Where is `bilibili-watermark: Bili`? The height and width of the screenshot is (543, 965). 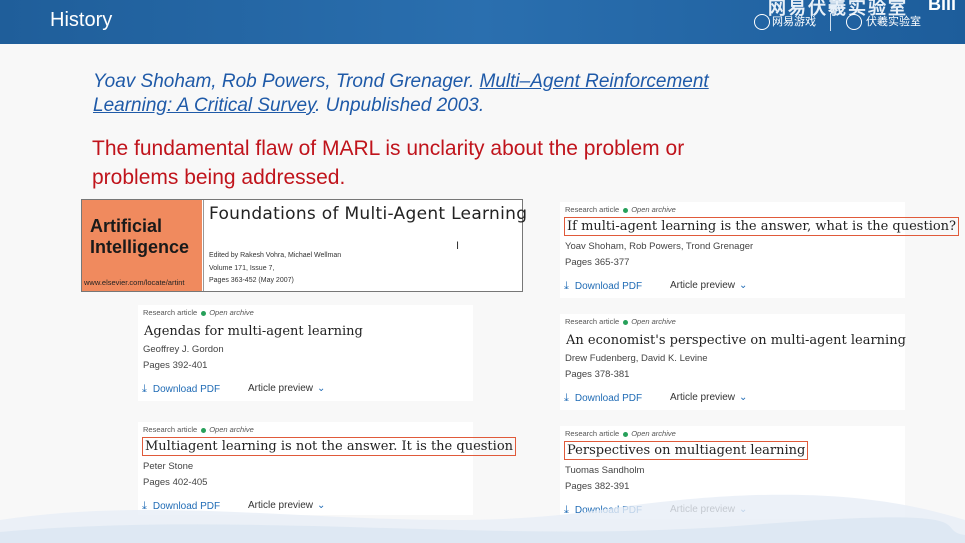
bilibili-watermark: Bili is located at coordinates (942, 7).